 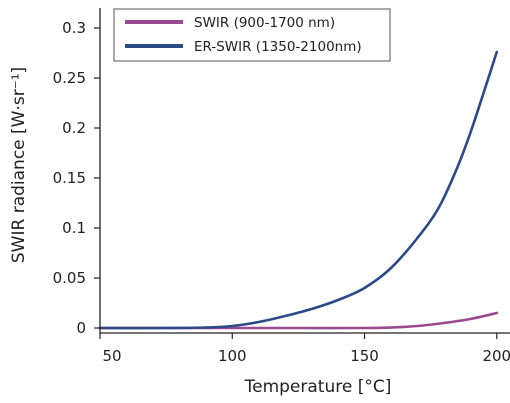 What do you see at coordinates (364, 356) in the screenshot?
I see `x-tick-label: 150` at bounding box center [364, 356].